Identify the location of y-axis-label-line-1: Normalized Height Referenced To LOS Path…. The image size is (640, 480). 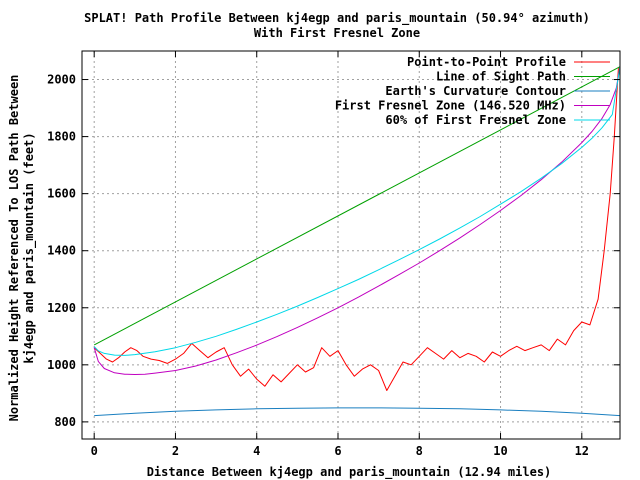
(14, 248).